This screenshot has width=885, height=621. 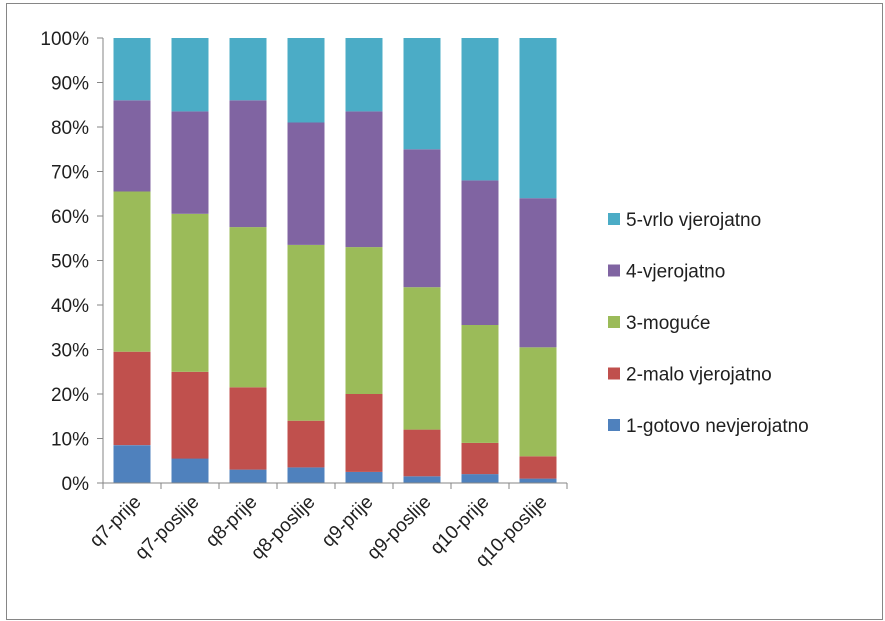 I want to click on y-tick-label: 80%, so click(x=70, y=128).